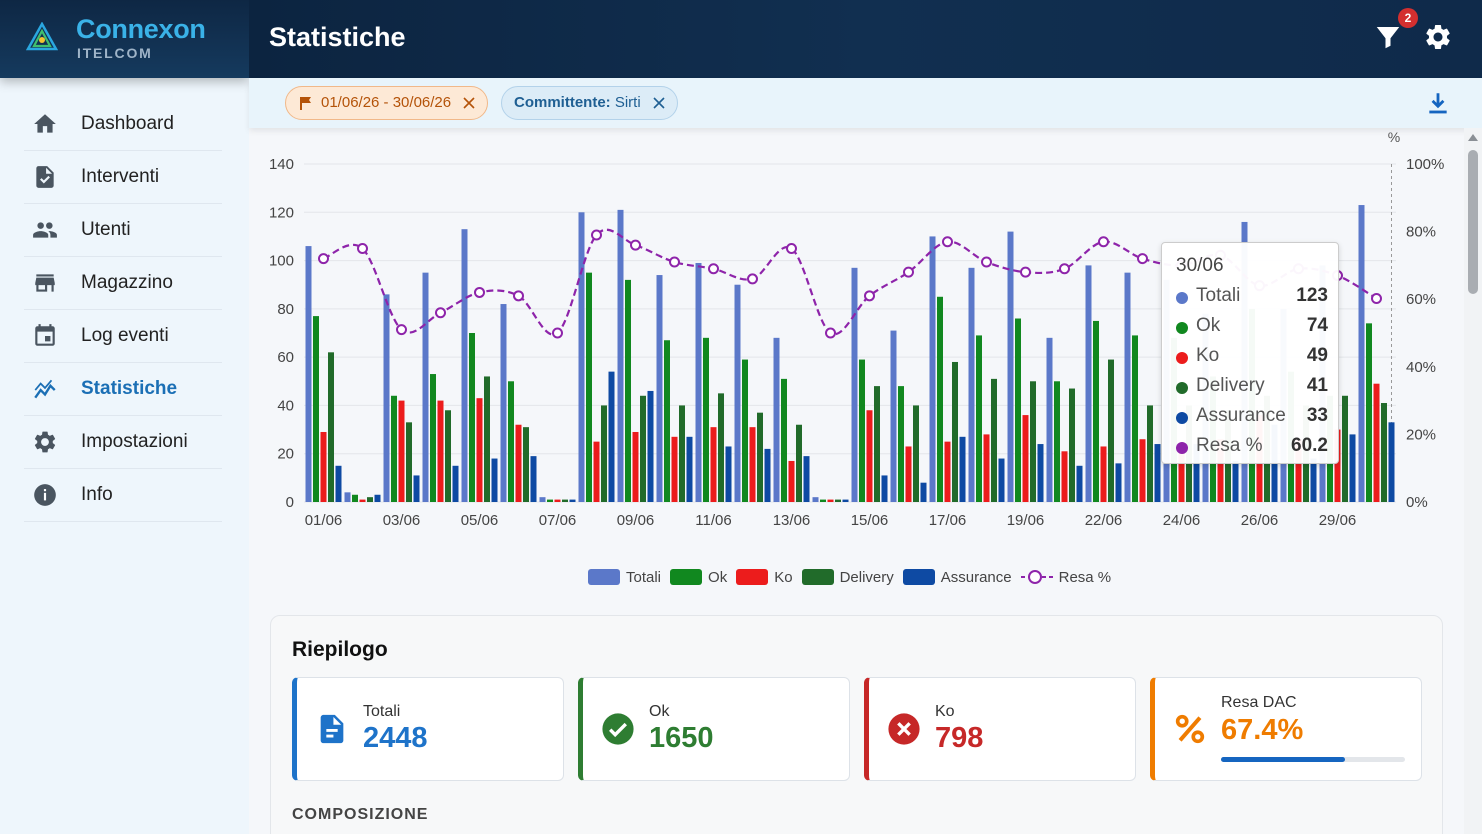 This screenshot has height=834, width=1482. What do you see at coordinates (957, 577) in the screenshot?
I see `legend-item-assurance: Assurance` at bounding box center [957, 577].